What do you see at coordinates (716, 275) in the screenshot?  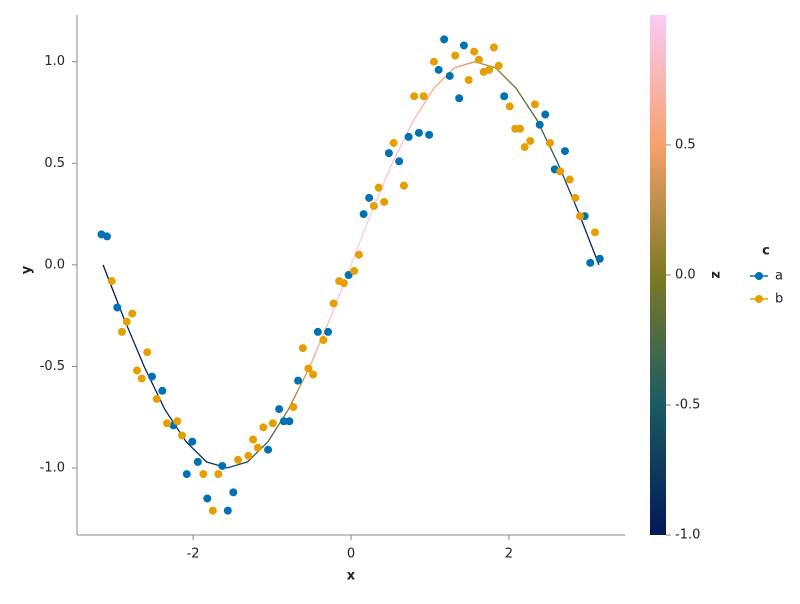 I see `colorbar-label: z` at bounding box center [716, 275].